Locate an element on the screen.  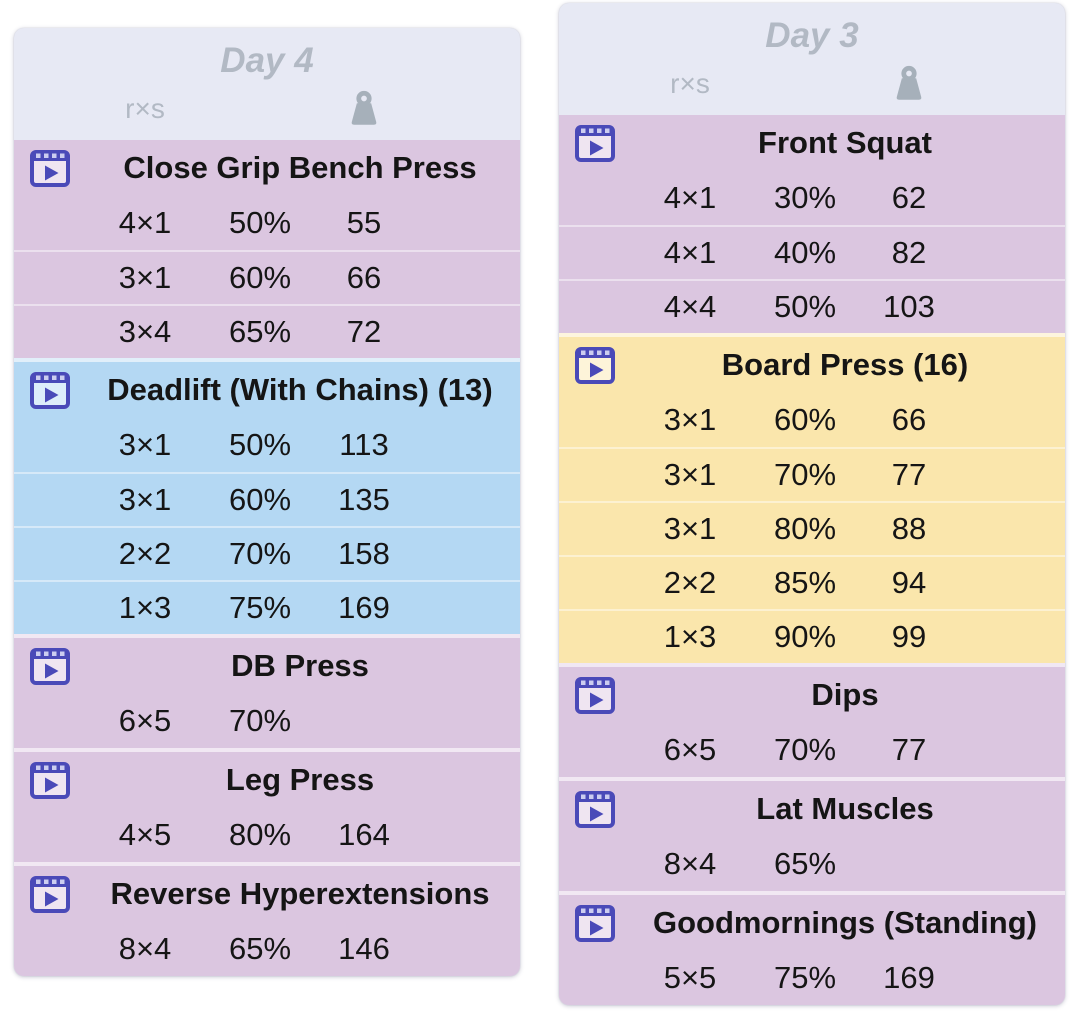
set-row: 2×2 70% 158 is located at coordinates (267, 553).